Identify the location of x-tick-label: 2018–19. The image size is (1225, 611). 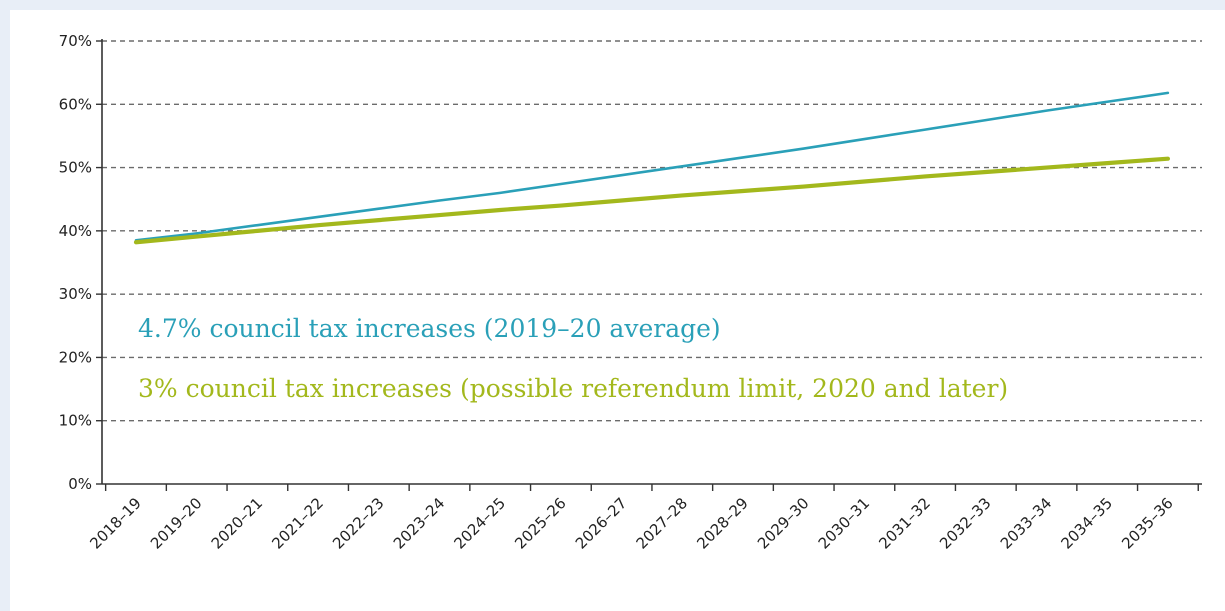
(115, 523).